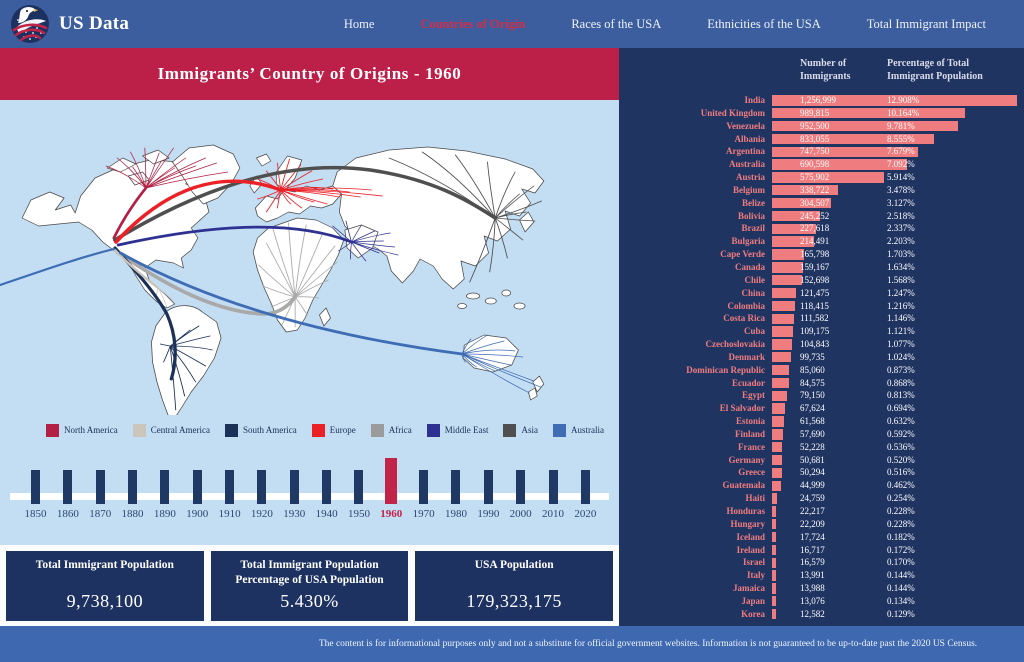 The height and width of the screenshot is (662, 1024). What do you see at coordinates (616, 23) in the screenshot?
I see `nav-item-races-of-the-usa: Races of the USA` at bounding box center [616, 23].